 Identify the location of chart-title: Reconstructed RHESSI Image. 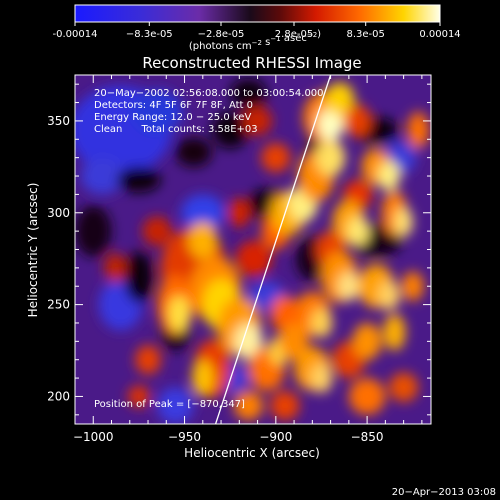
(251, 63).